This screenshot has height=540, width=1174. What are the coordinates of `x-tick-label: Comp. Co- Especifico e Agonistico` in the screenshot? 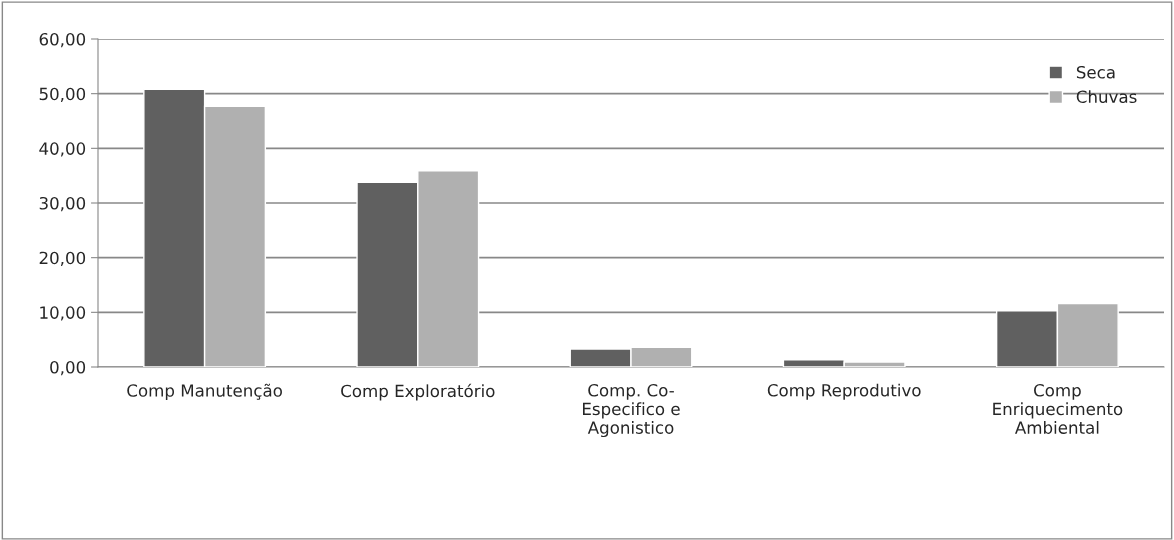 It's located at (631, 410).